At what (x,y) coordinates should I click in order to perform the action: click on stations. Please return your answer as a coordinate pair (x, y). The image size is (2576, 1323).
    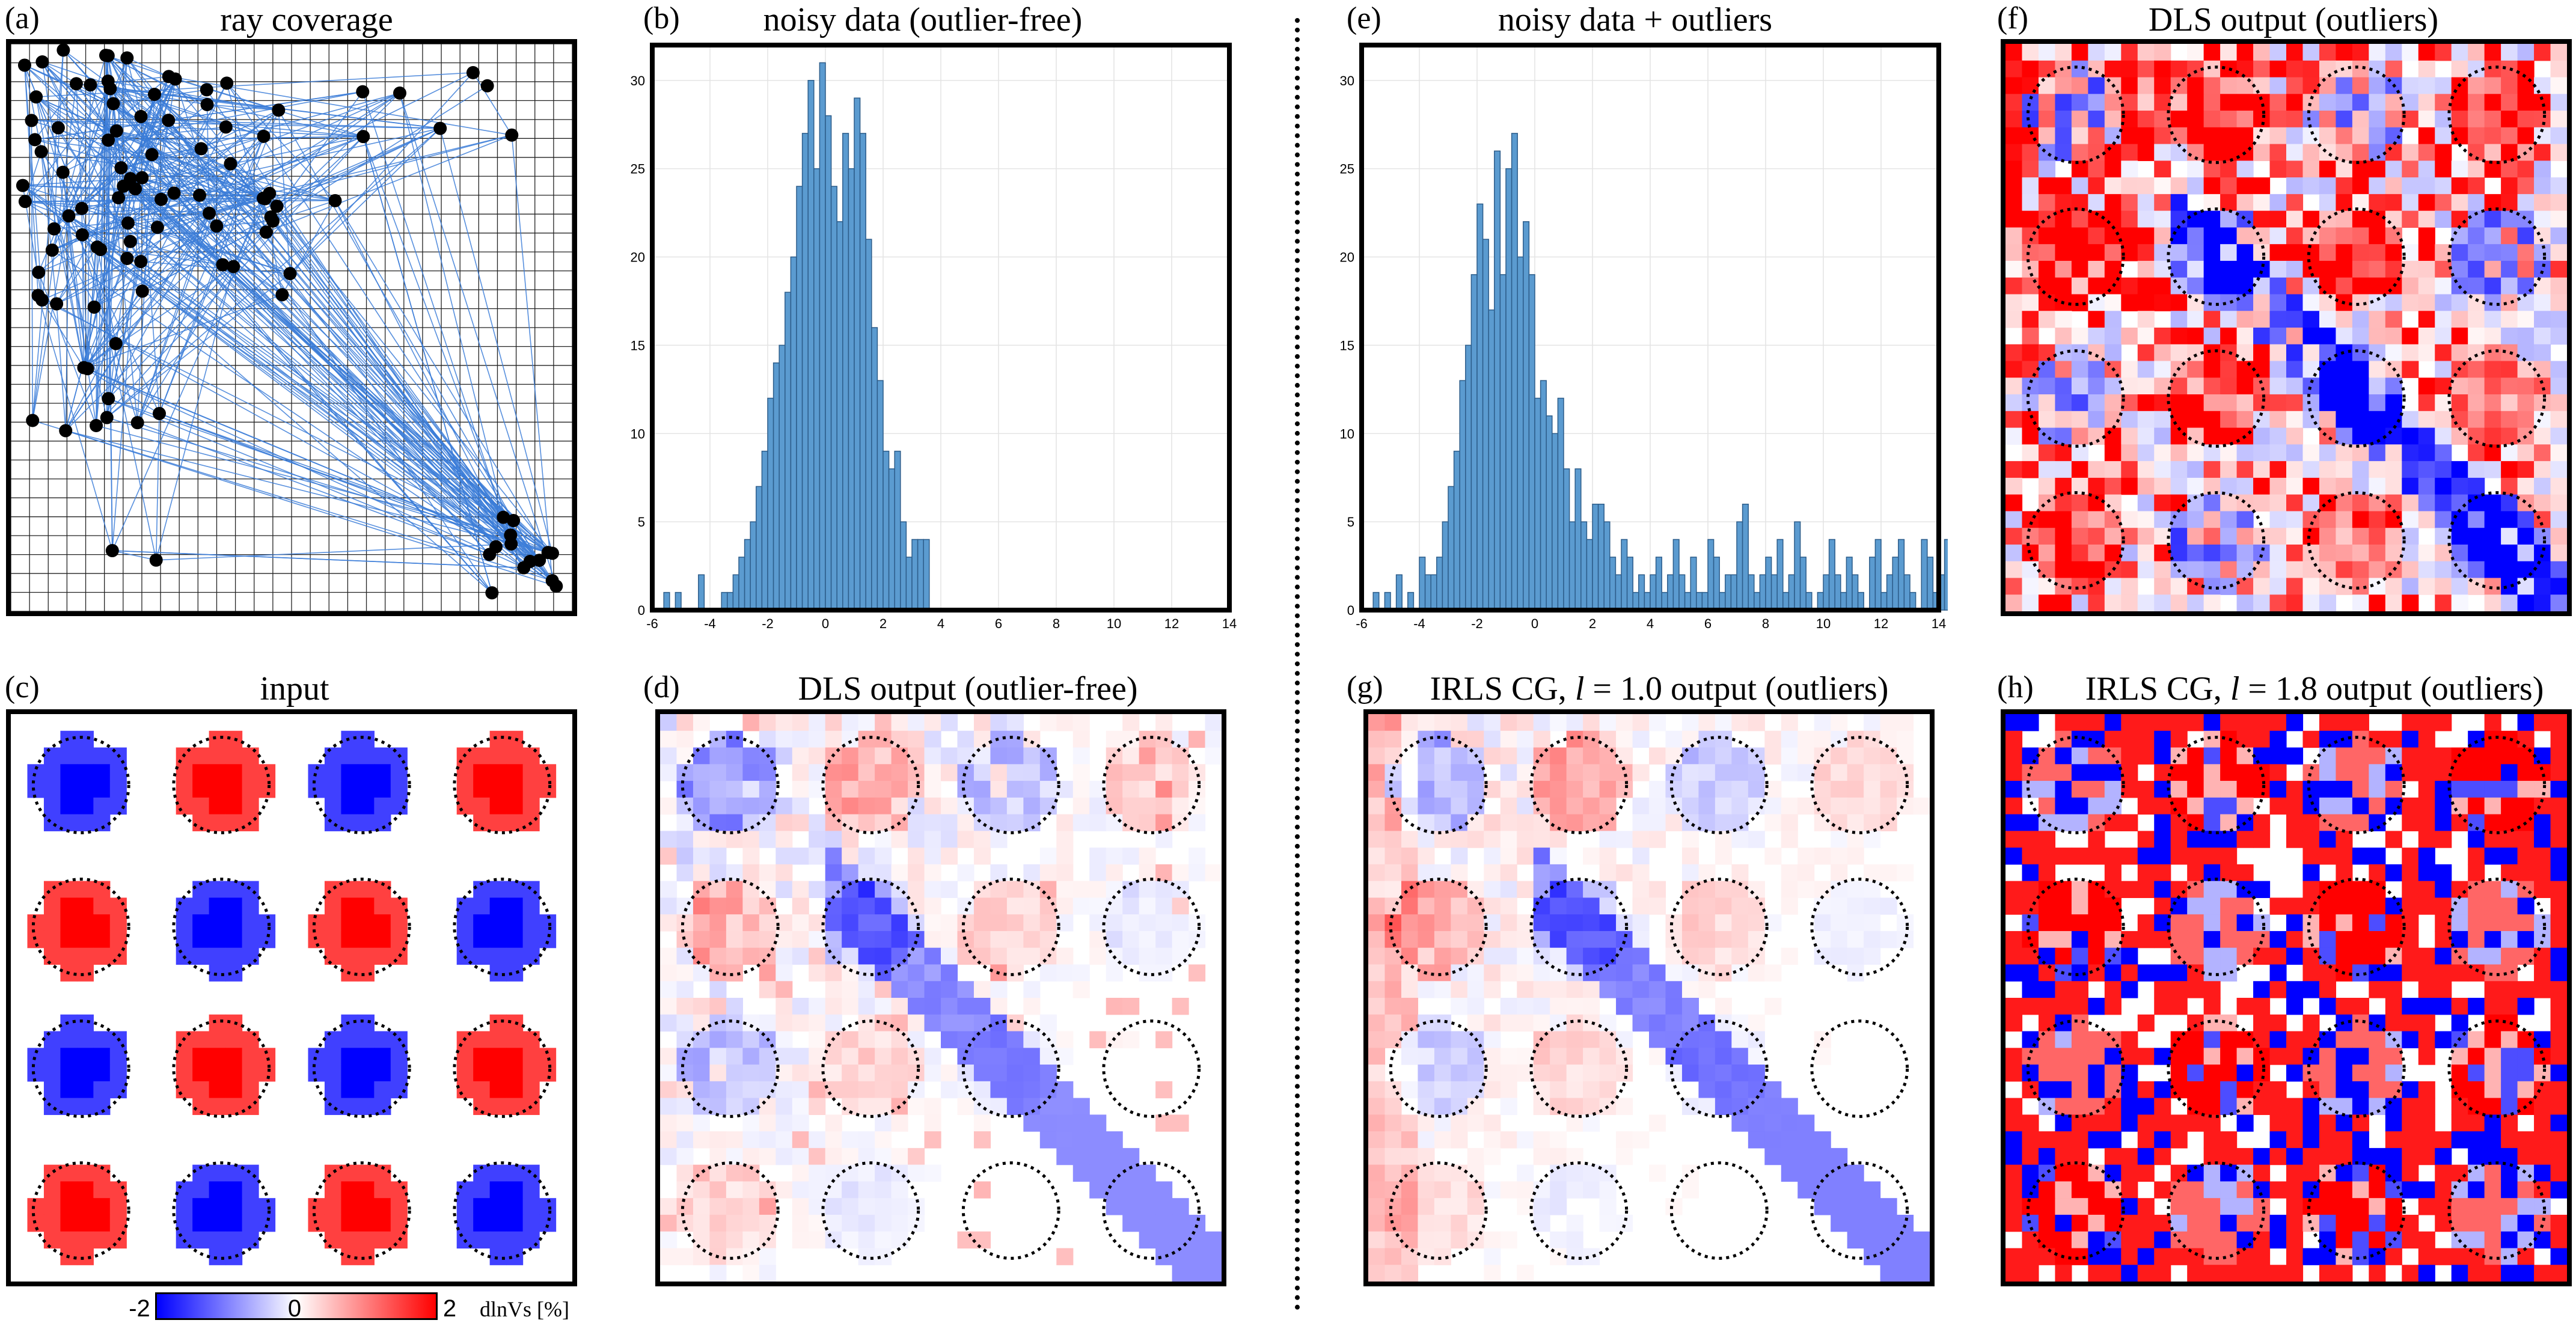
    Looking at the image, I should click on (289, 322).